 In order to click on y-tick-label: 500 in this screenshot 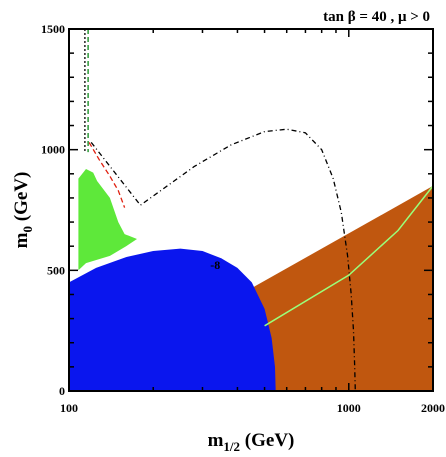, I will do `click(56, 270)`.